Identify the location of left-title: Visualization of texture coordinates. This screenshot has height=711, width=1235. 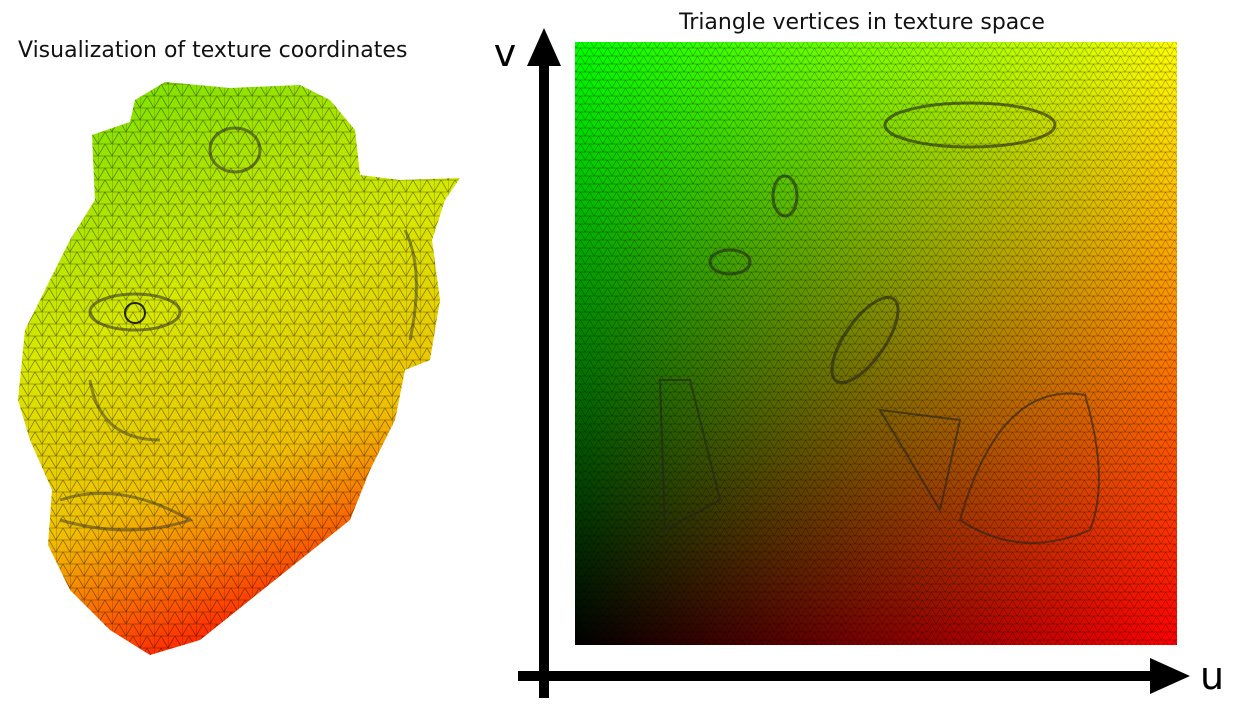
(212, 50).